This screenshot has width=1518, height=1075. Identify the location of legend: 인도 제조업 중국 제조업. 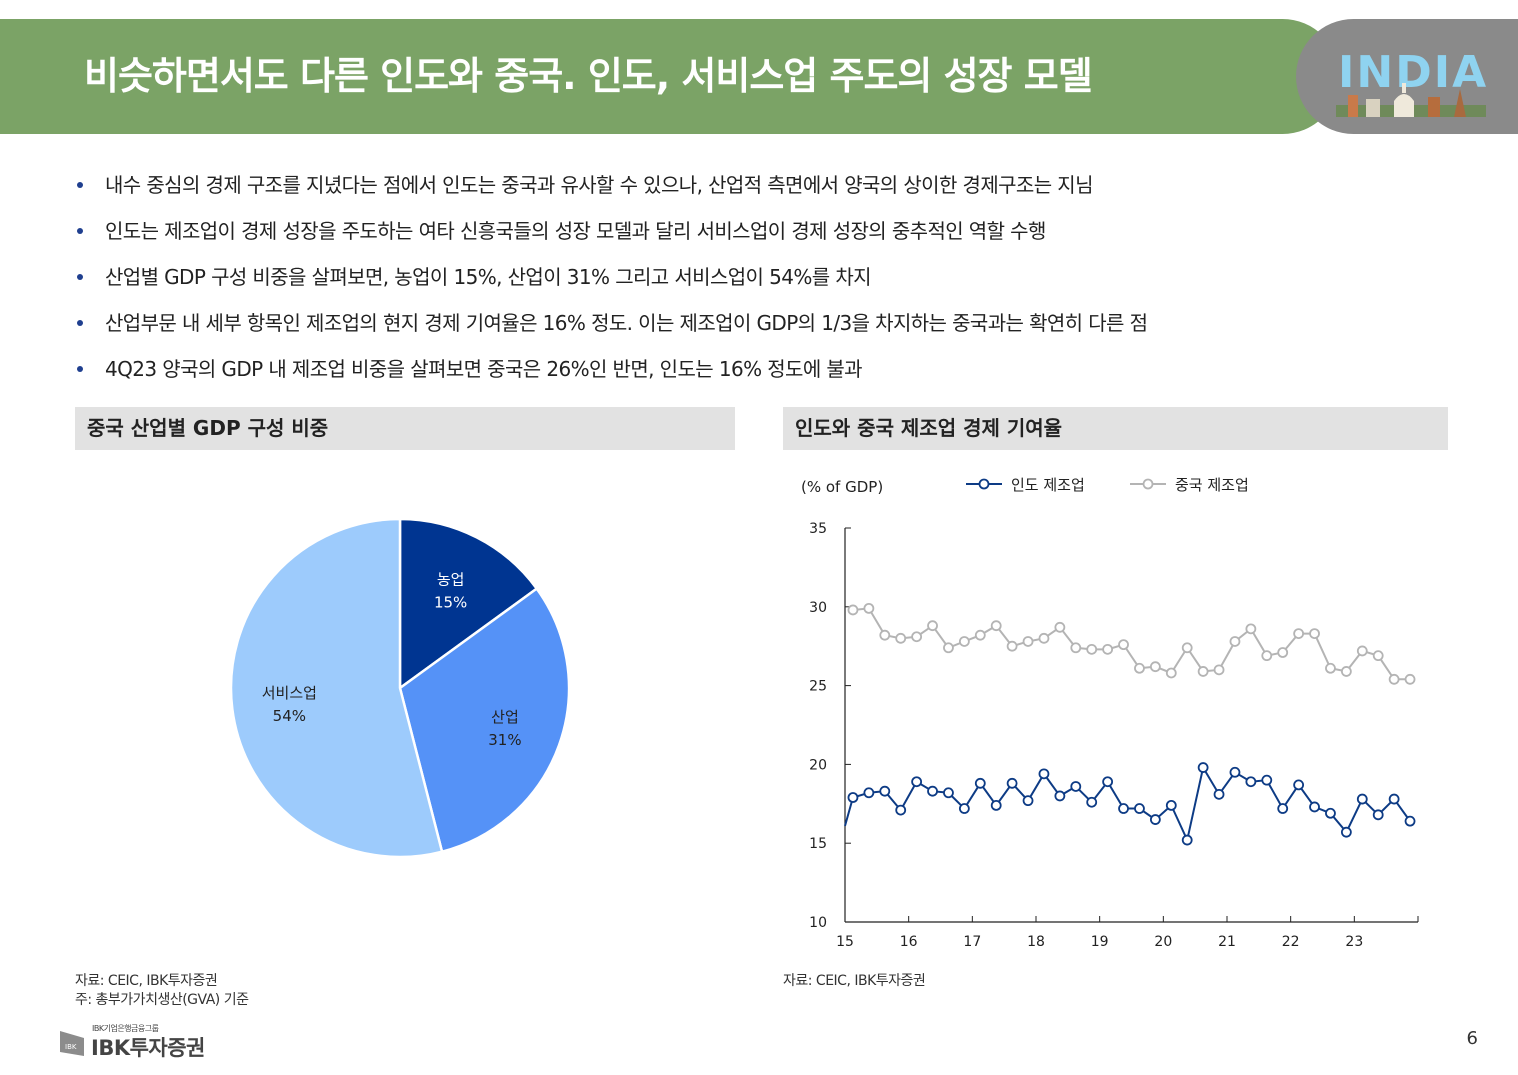
(1107, 485).